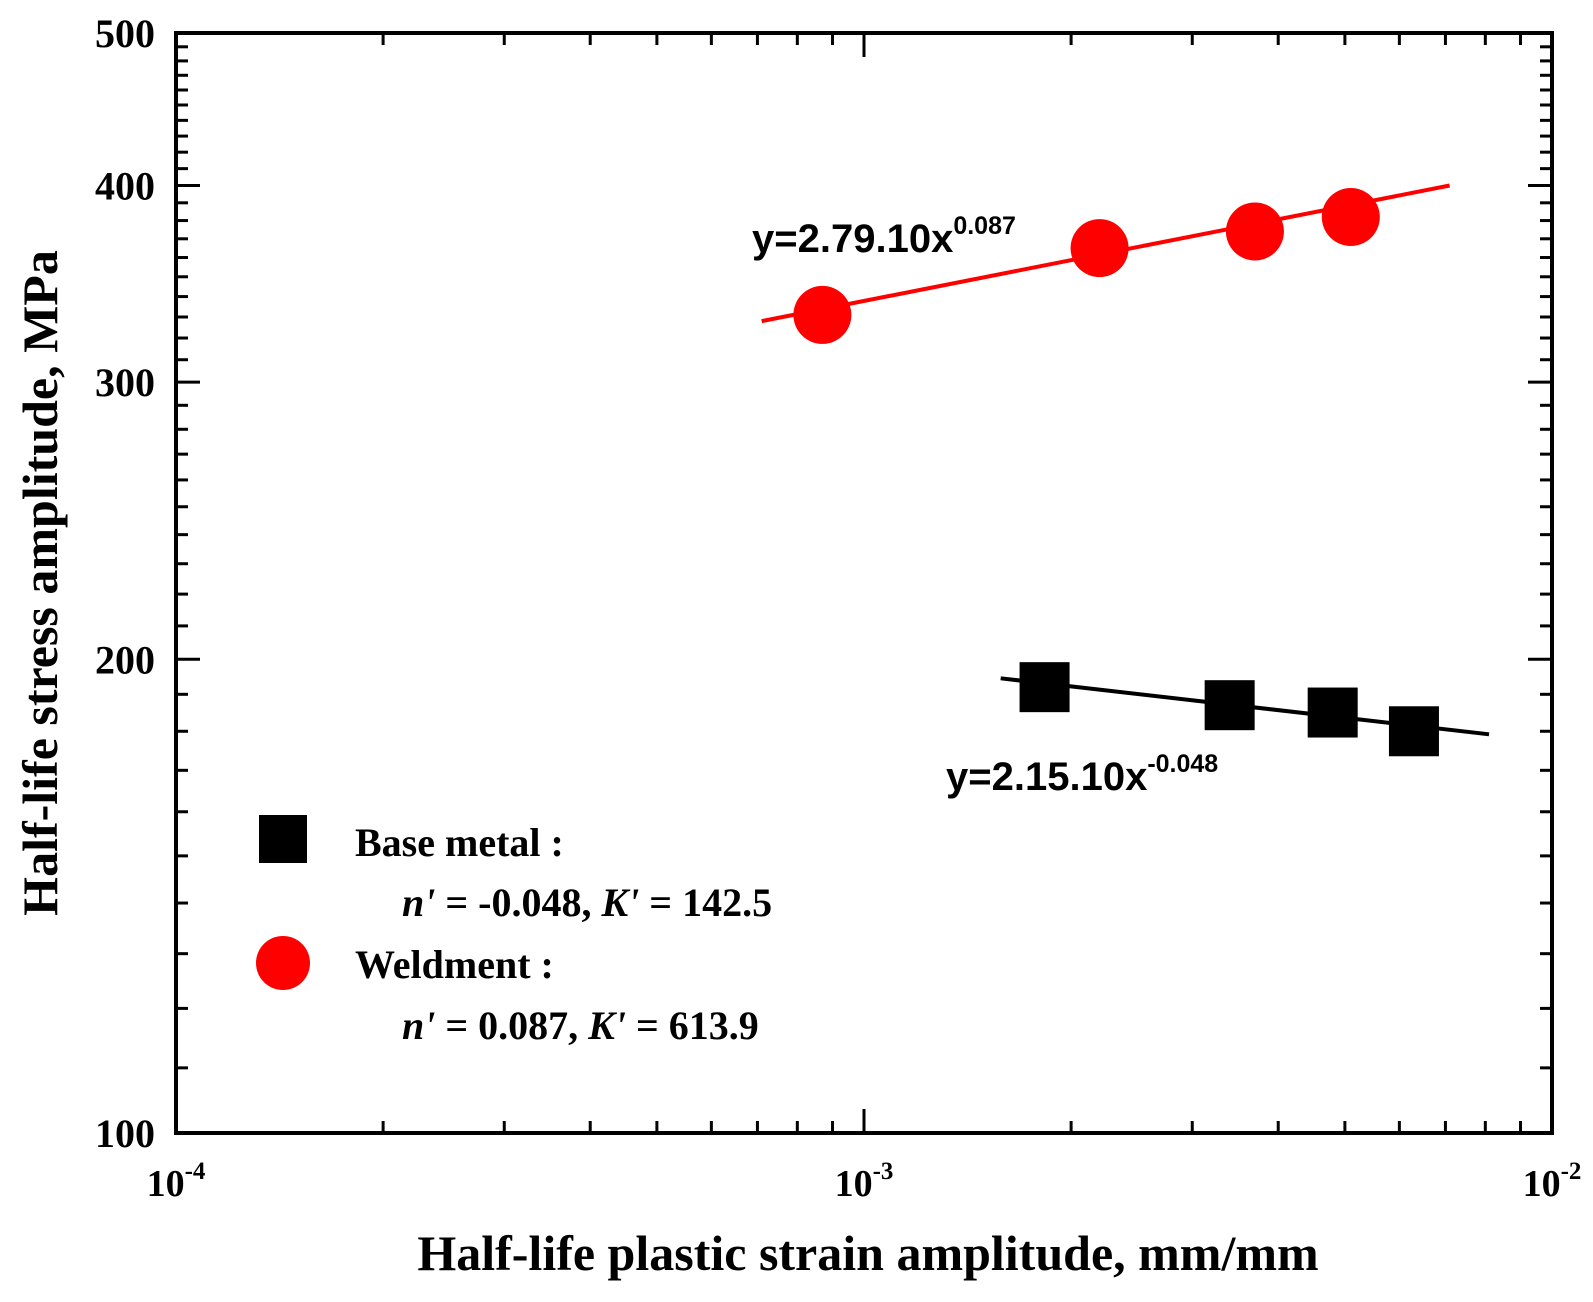  What do you see at coordinates (580, 1025) in the screenshot?
I see `legend-weldment-params: n' = 0.087, K' = 613.9` at bounding box center [580, 1025].